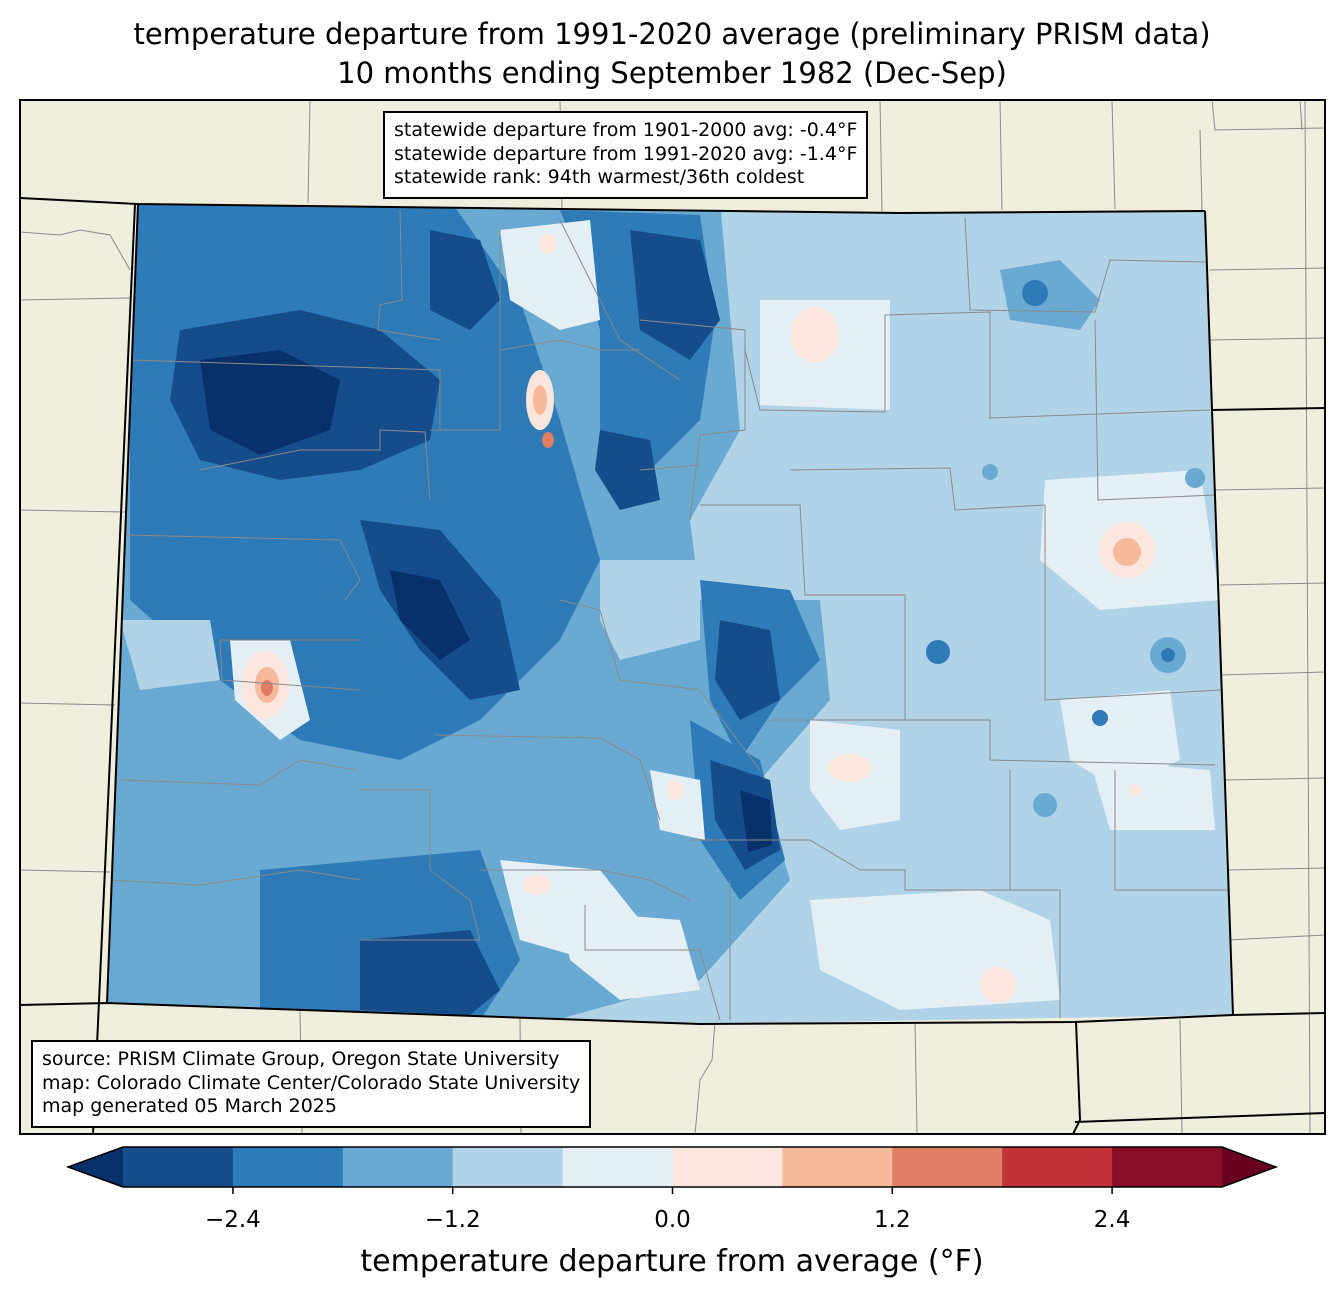 The image size is (1344, 1299). What do you see at coordinates (672, 1220) in the screenshot?
I see `colorbar-tick-label: 0.0` at bounding box center [672, 1220].